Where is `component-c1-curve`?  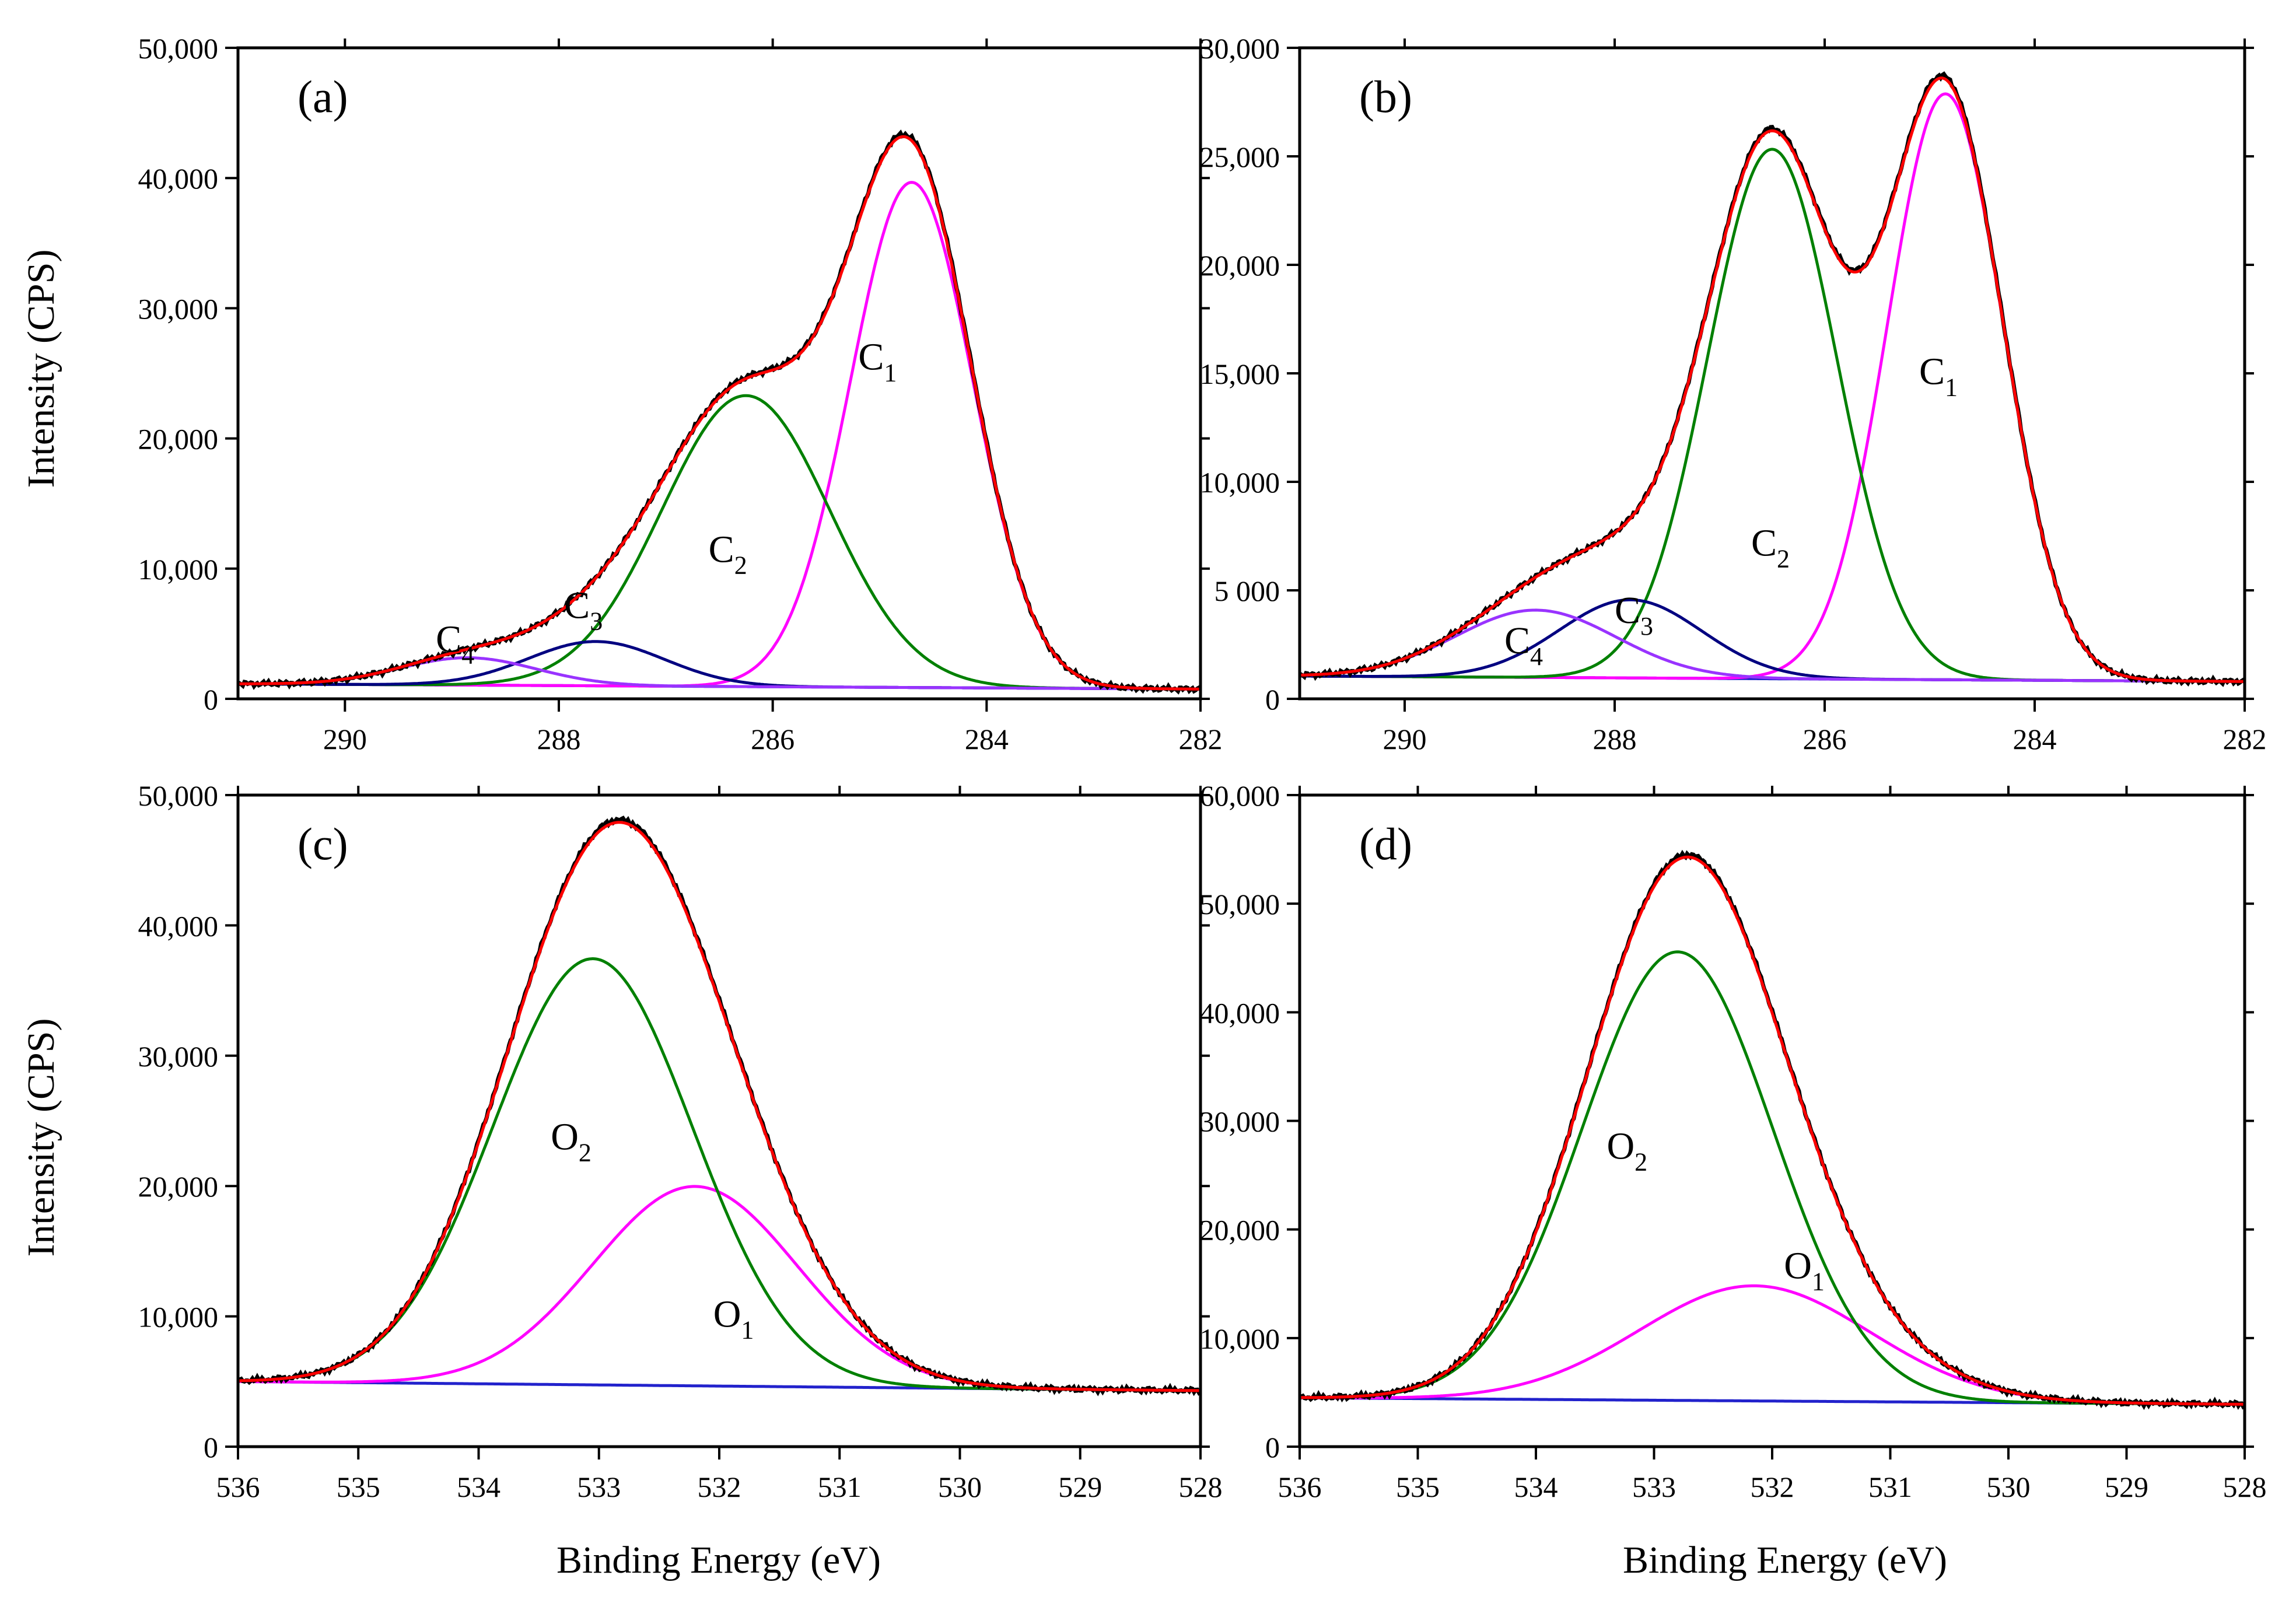
component-c1-curve is located at coordinates (719, 436).